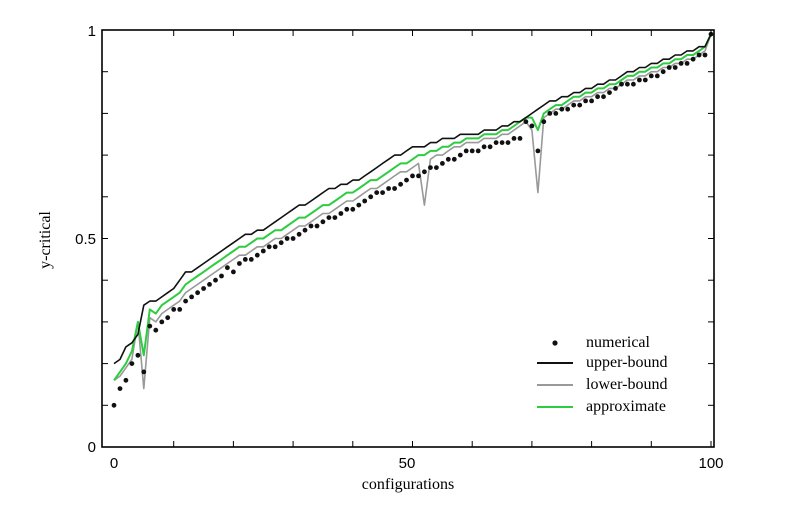  Describe the element at coordinates (626, 384) in the screenshot. I see `legend-label-lower-bound: lower-bound` at that location.